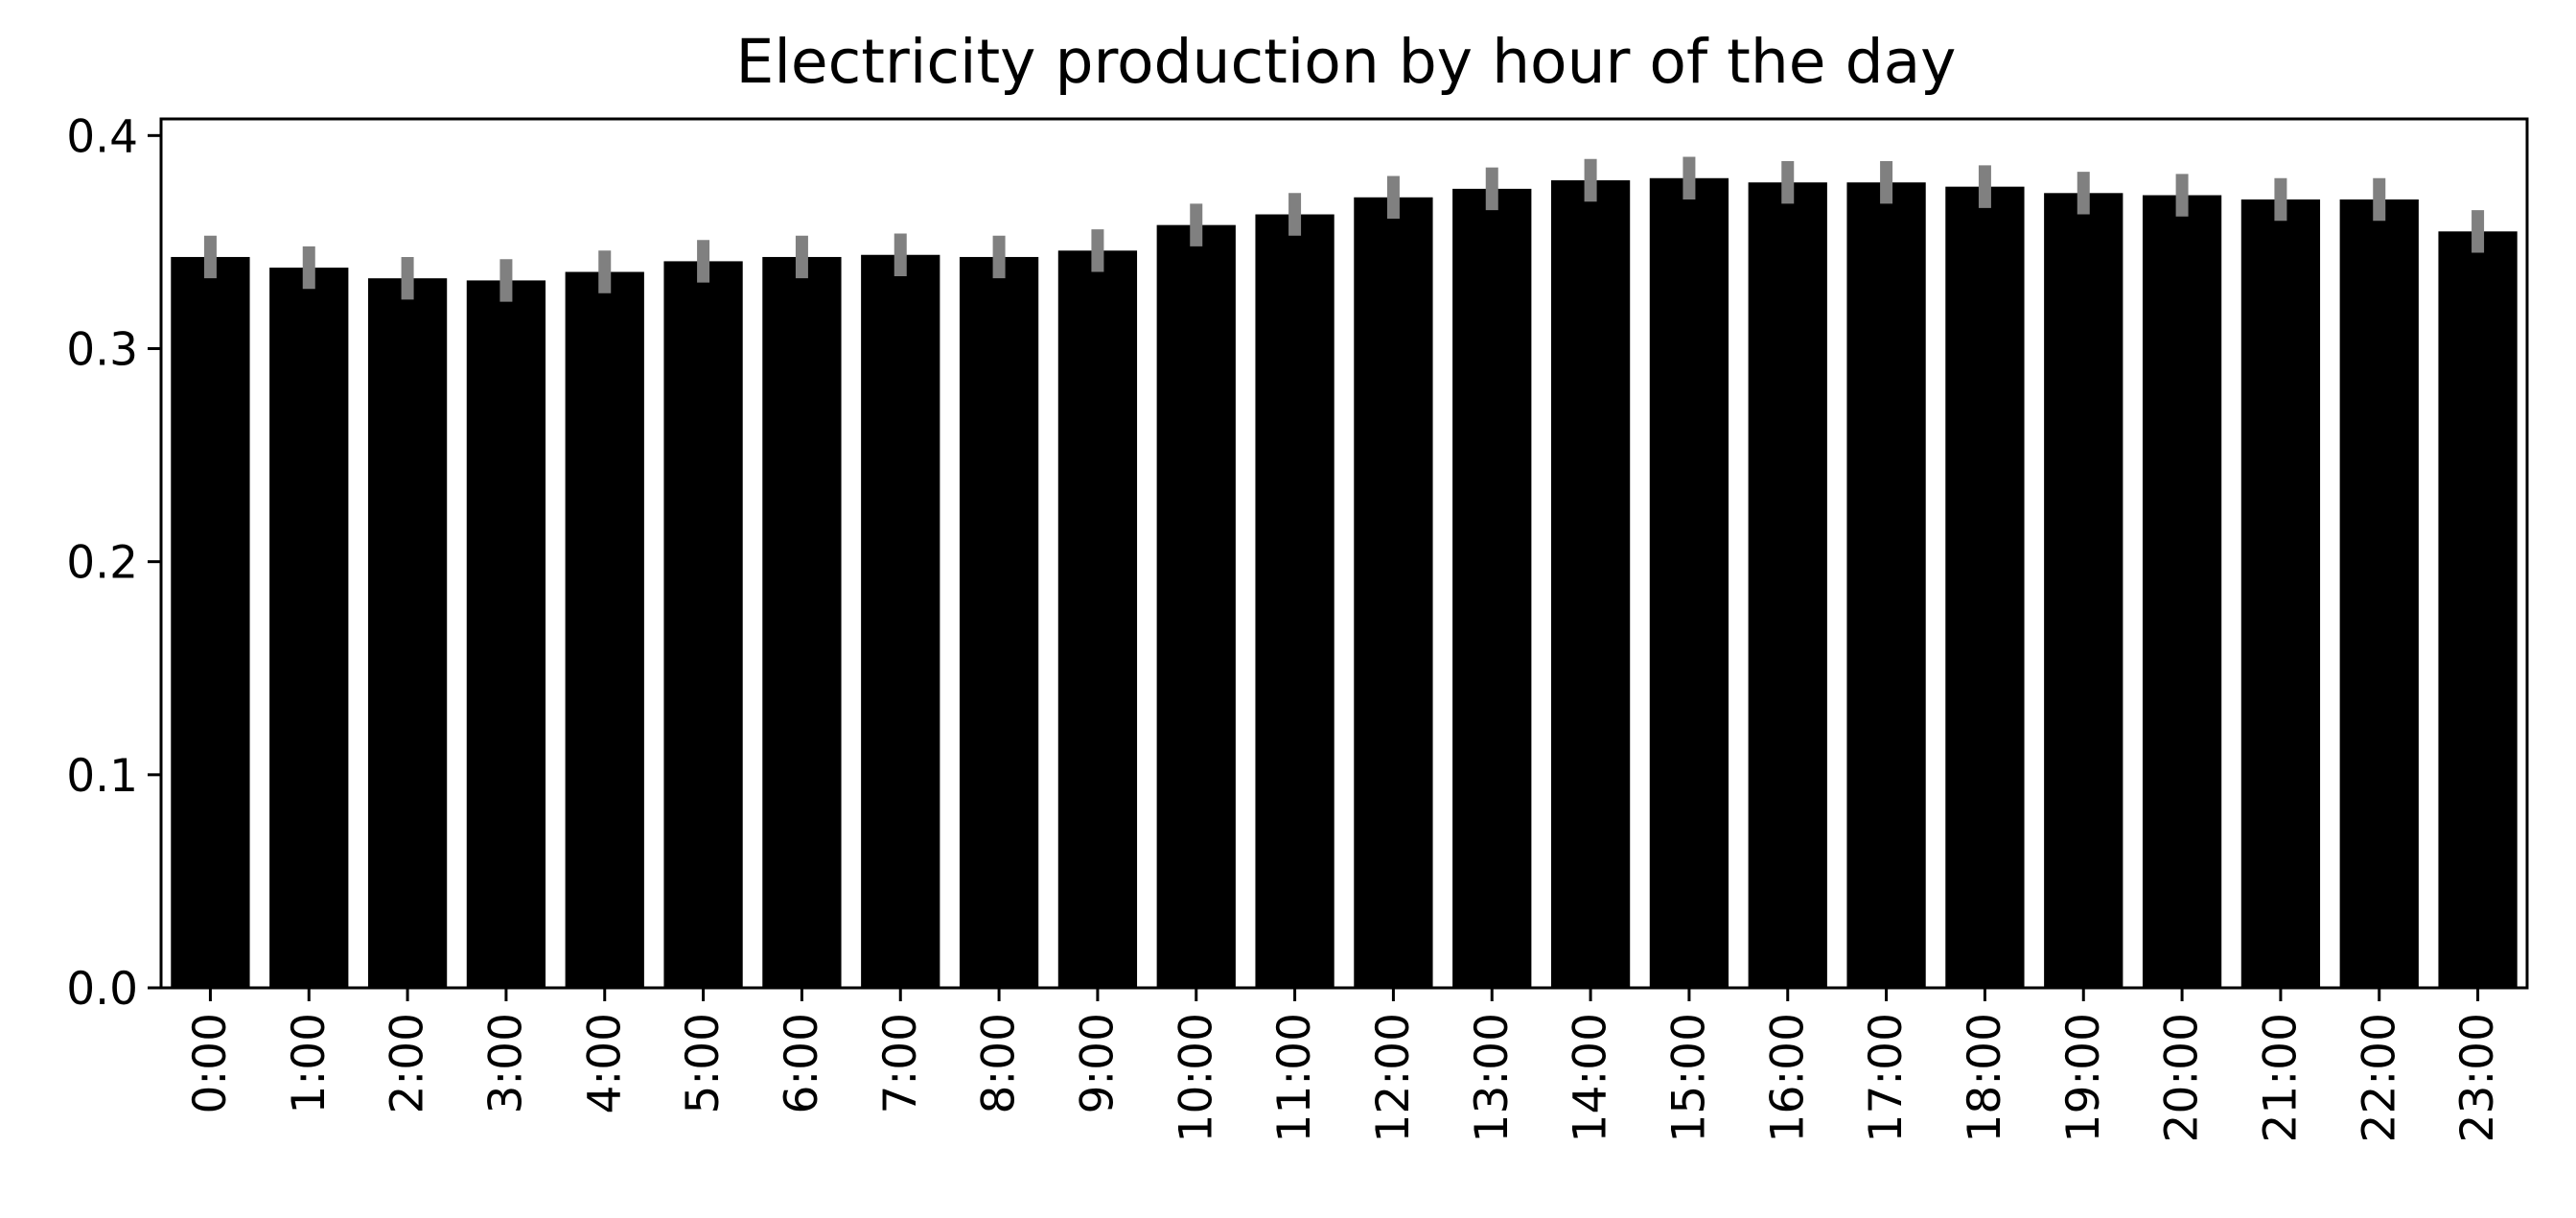 This screenshot has height=1218, width=2576. What do you see at coordinates (210, 1063) in the screenshot?
I see `x-tick-label: 0:00` at bounding box center [210, 1063].